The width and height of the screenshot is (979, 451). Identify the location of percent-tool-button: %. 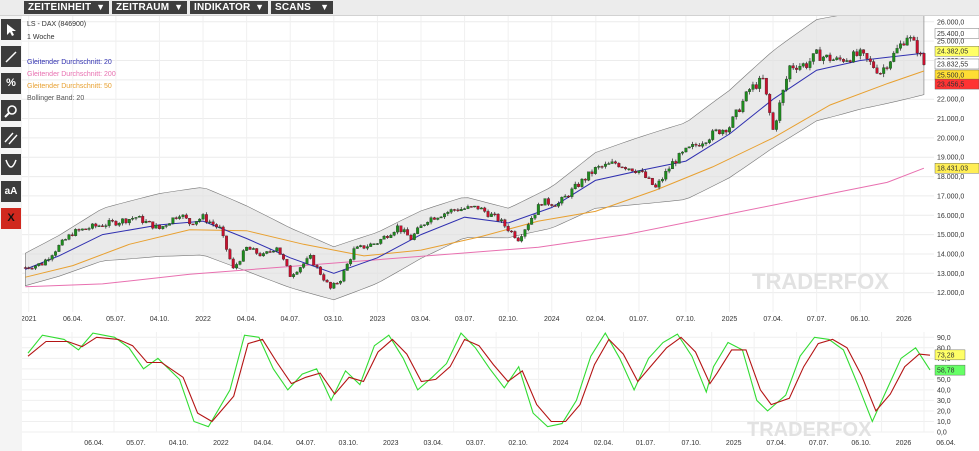
(11, 83).